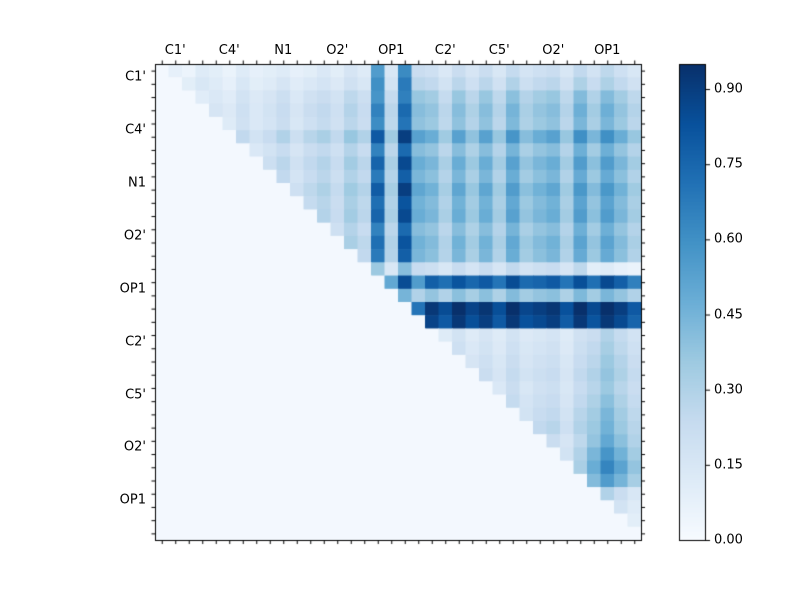 This screenshot has height=600, width=800. Describe the element at coordinates (728, 465) in the screenshot. I see `colorbar-tick-label: 0.15` at that location.